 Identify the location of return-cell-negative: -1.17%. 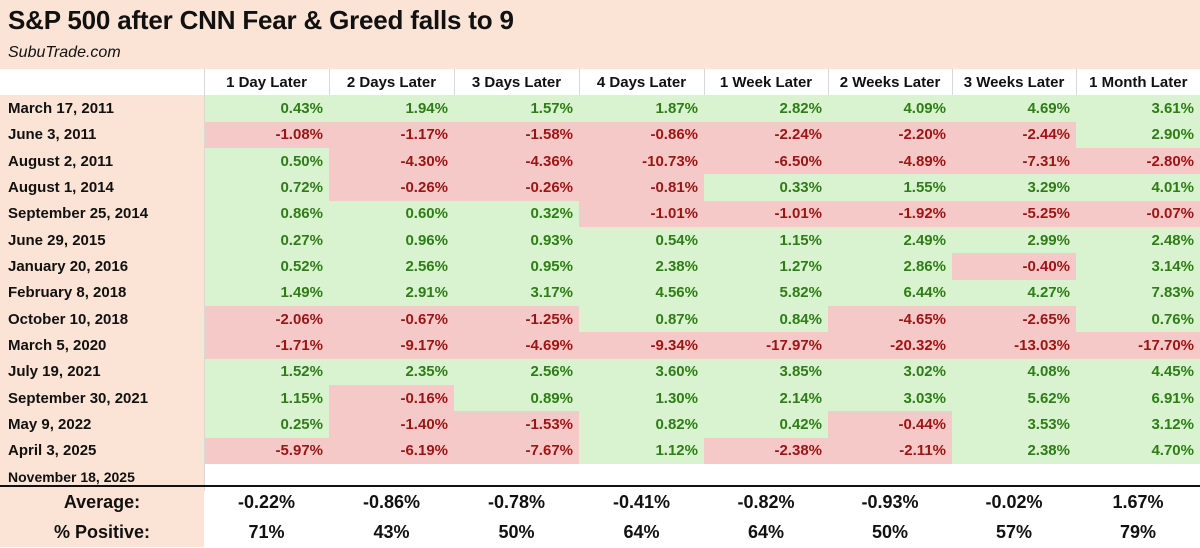
(391, 135).